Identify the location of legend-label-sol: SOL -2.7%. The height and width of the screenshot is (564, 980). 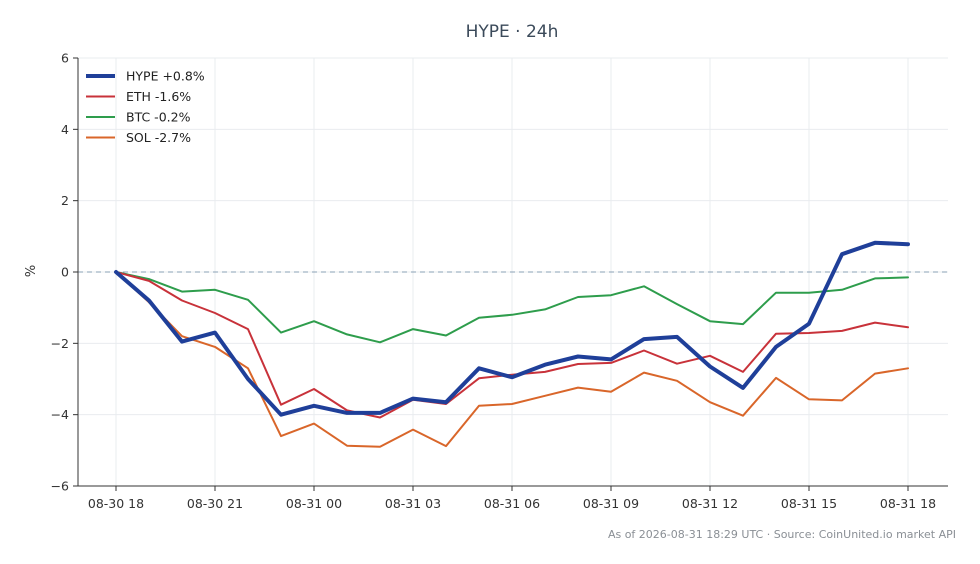
(158, 137).